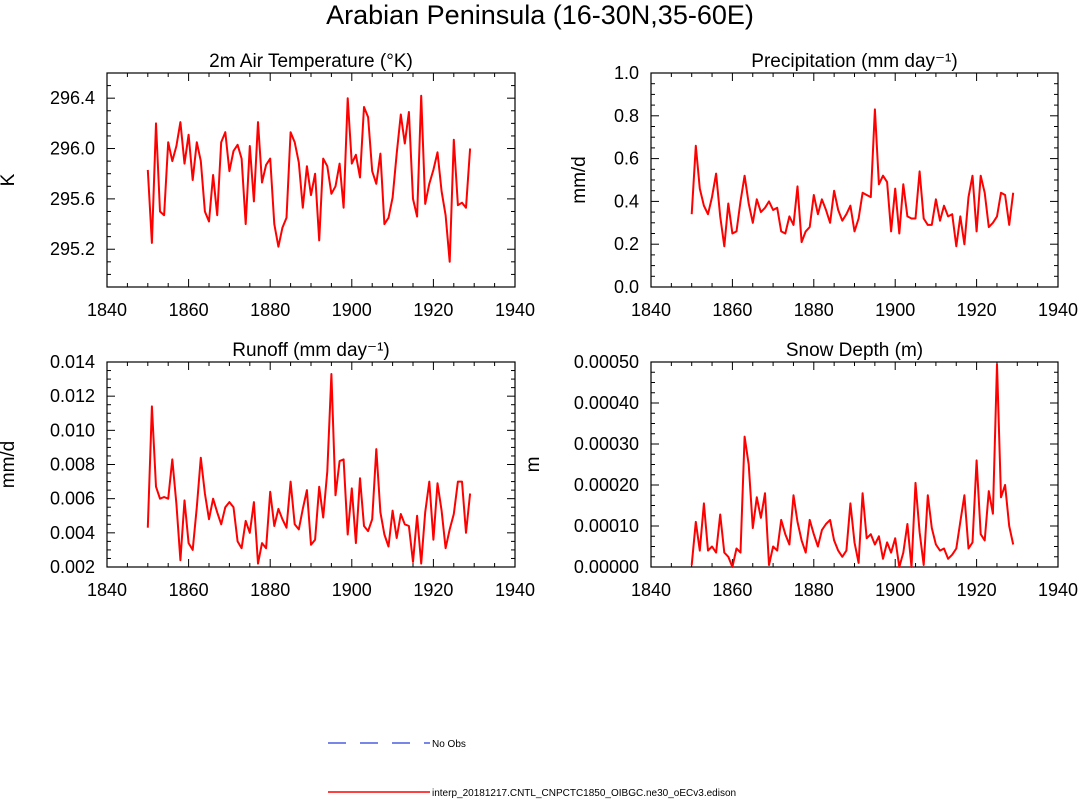 The width and height of the screenshot is (1080, 804). Describe the element at coordinates (606, 485) in the screenshot. I see `y-tick-label: 0.00020` at that location.